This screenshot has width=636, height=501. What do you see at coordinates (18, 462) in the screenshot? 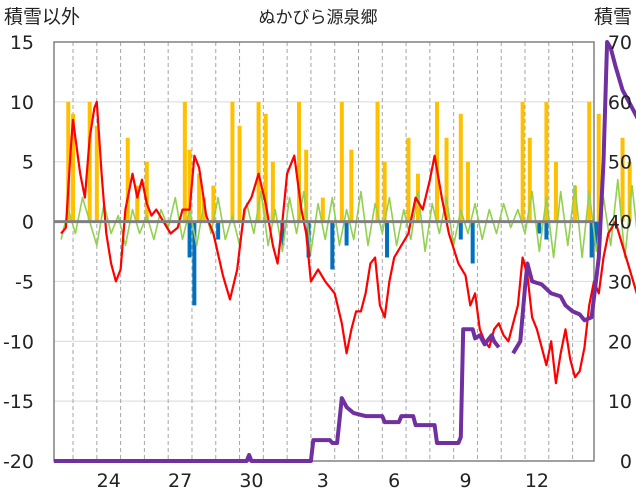
I see `left-tick-label: -20` at bounding box center [18, 462].